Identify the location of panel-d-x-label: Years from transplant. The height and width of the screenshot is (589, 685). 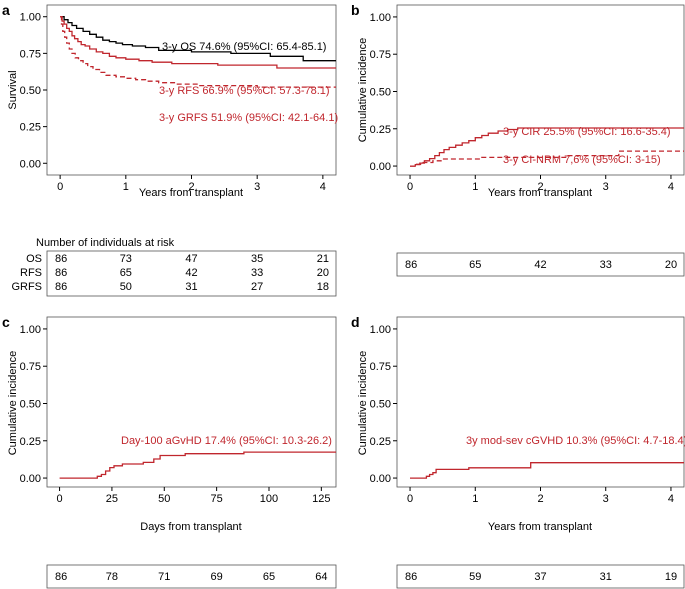
(540, 527).